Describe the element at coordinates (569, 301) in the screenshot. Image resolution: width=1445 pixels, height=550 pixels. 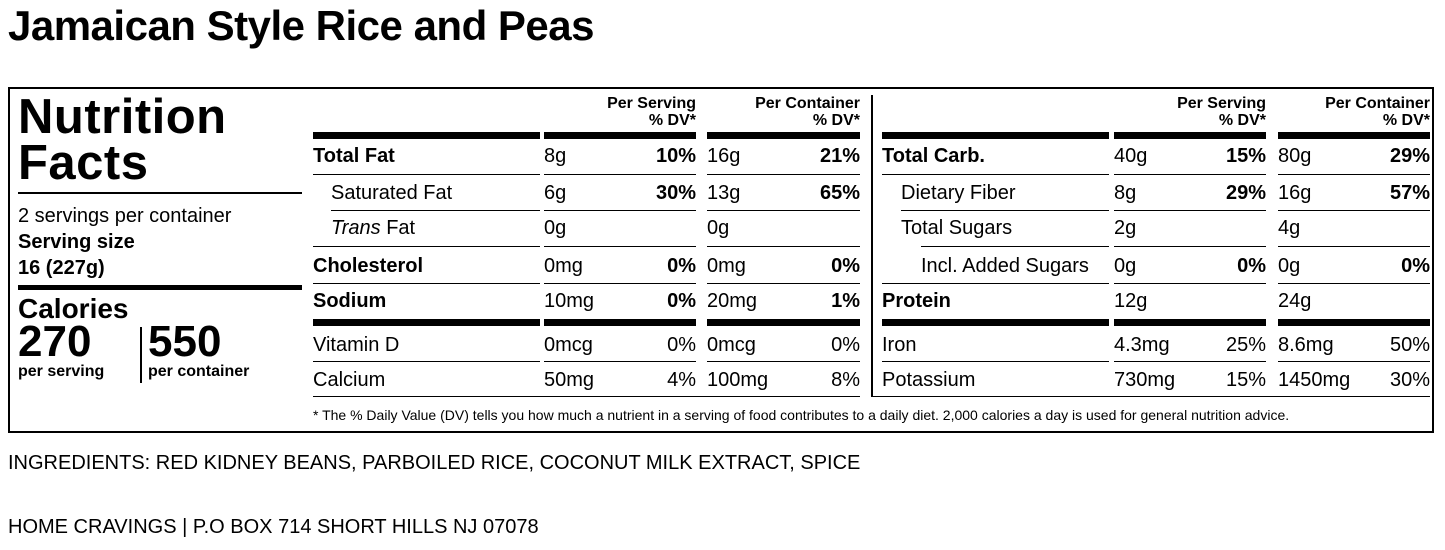
I see `per-serving-amount: 10mg` at that location.